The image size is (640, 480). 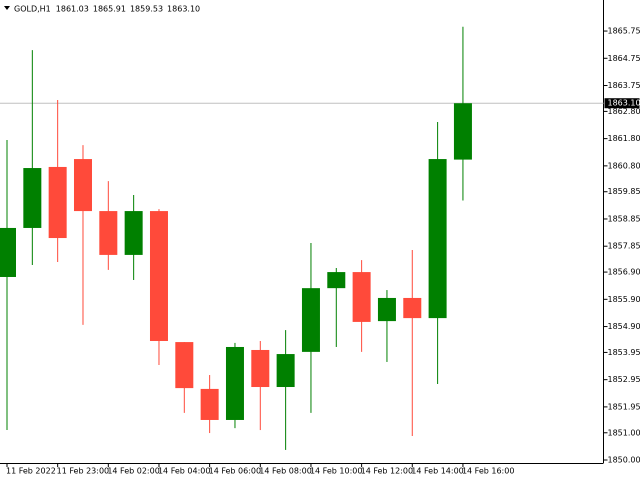 I want to click on x-tick-label: 14 Feb 14:00, so click(x=437, y=471).